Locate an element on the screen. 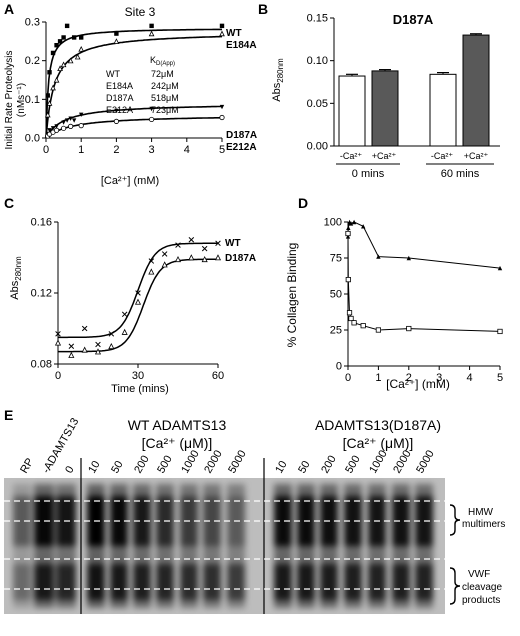  concentration-label: 1000 is located at coordinates (190, 461).